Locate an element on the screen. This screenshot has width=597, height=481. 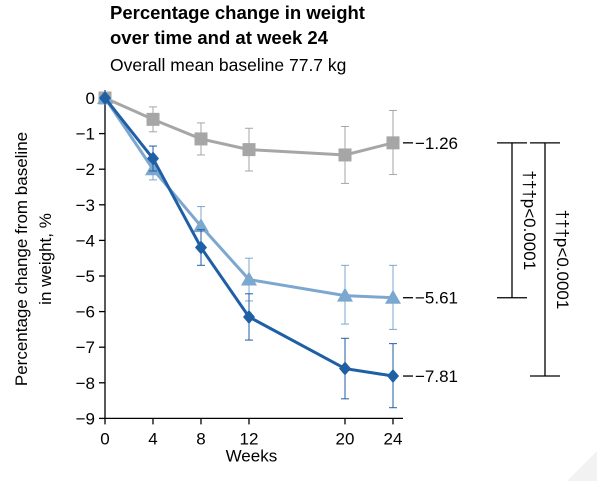
series-line-square is located at coordinates (249, 126).